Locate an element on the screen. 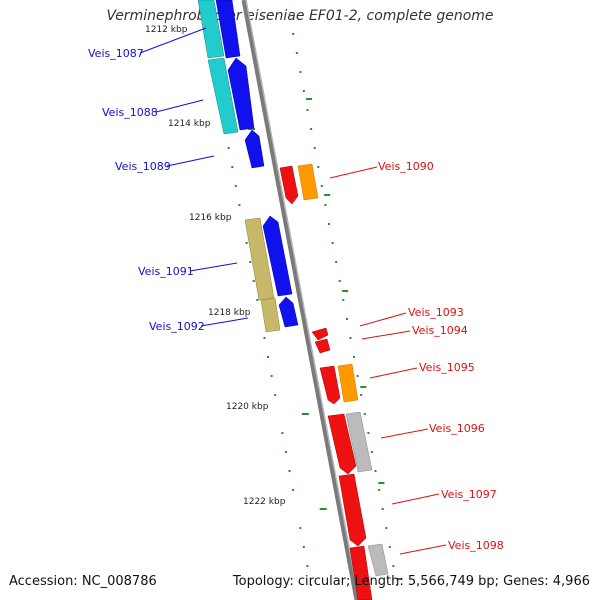 This screenshot has width=600, height=600. gene-label-veis-1091: Veis_1091 is located at coordinates (166, 271).